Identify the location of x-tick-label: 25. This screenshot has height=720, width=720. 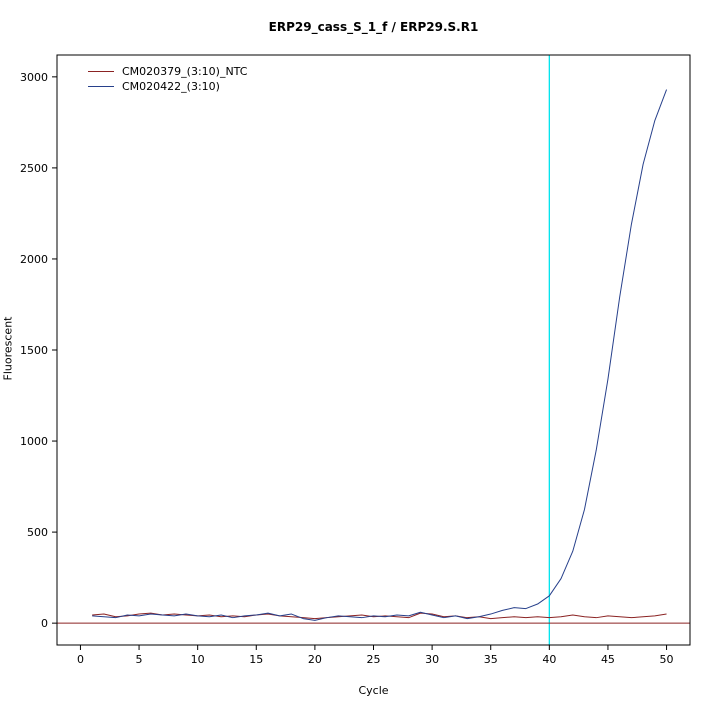
(374, 659).